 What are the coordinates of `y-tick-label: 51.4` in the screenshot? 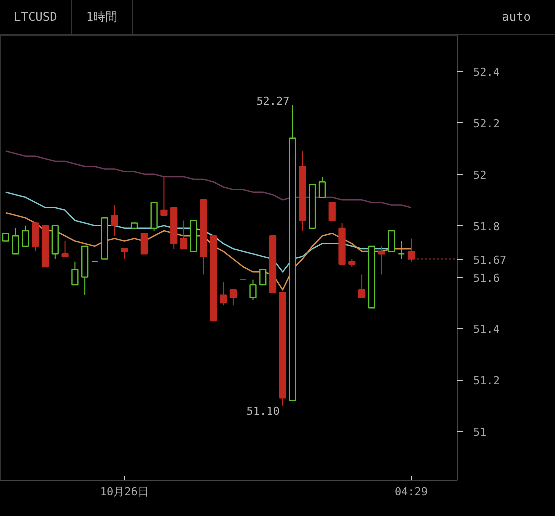 It's located at (487, 329).